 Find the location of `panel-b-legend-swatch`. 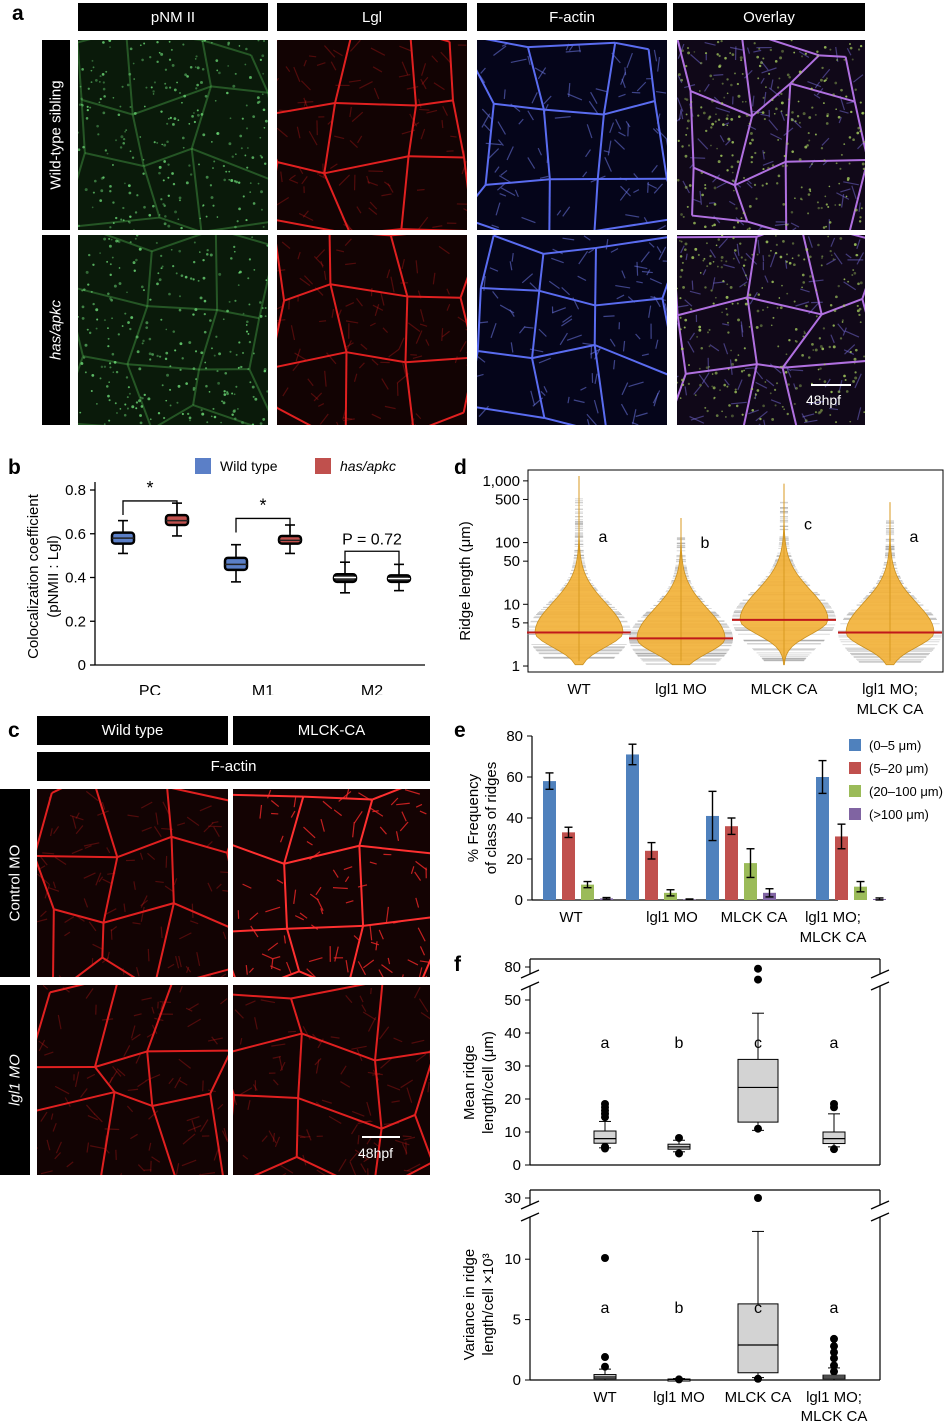

panel-b-legend-swatch is located at coordinates (203, 466).